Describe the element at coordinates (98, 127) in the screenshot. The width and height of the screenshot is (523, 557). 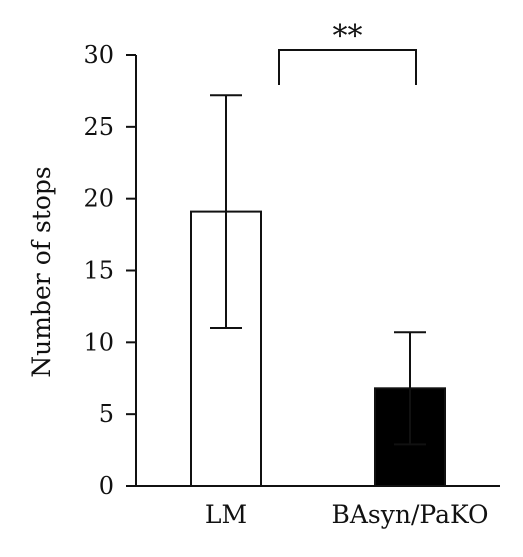
I see `y-tick-label-25: 25` at that location.